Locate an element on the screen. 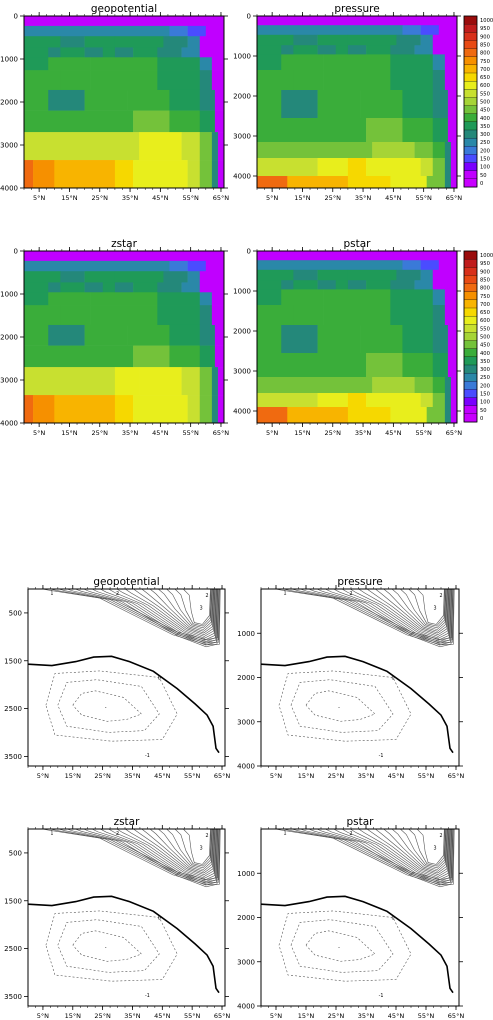 Image resolution: width=493 pixels, height=1020 pixels. colorbar-label: 0 is located at coordinates (481, 184).